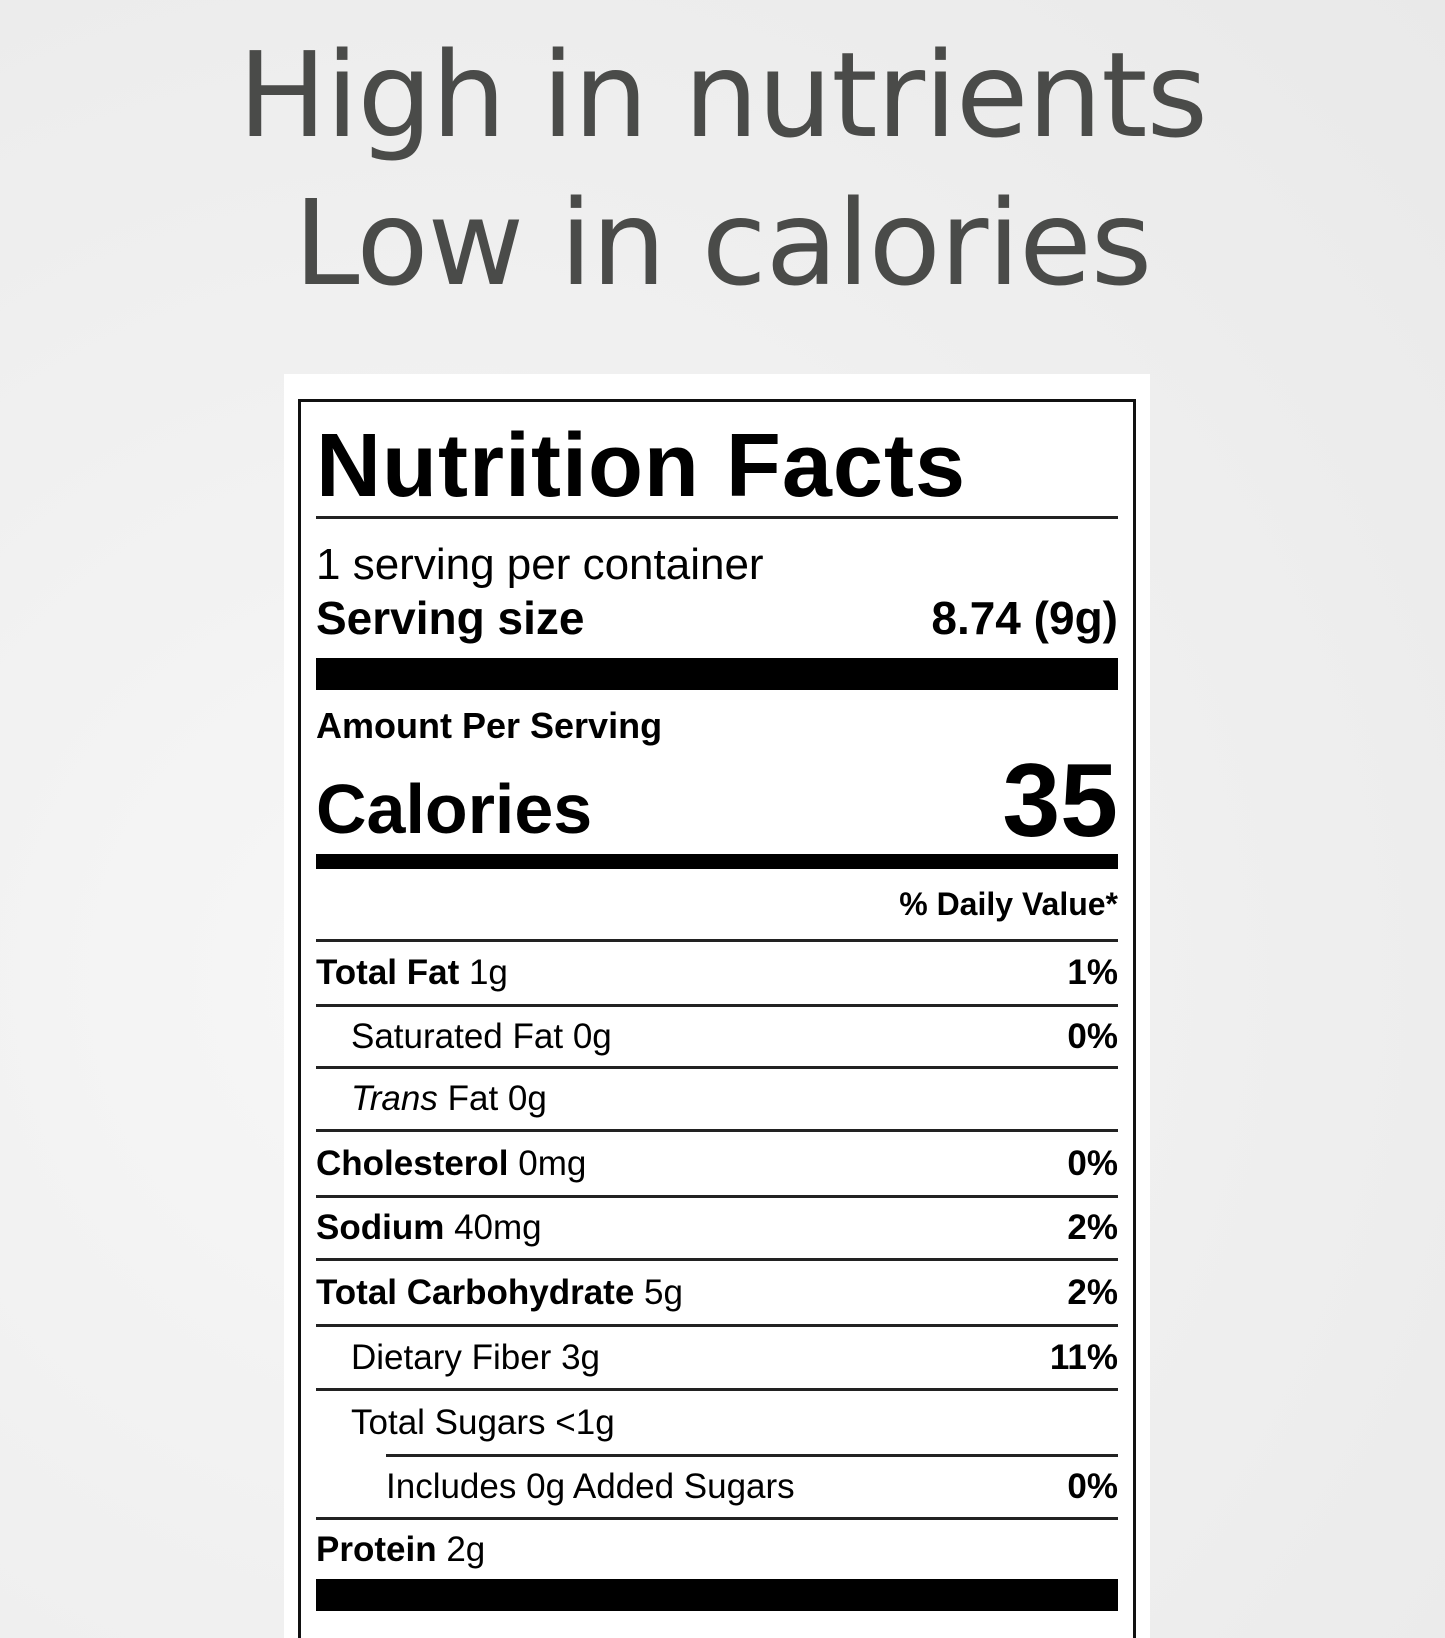 The width and height of the screenshot is (1445, 1638). What do you see at coordinates (585, 1422) in the screenshot?
I see `nutrient-amount: <1g` at bounding box center [585, 1422].